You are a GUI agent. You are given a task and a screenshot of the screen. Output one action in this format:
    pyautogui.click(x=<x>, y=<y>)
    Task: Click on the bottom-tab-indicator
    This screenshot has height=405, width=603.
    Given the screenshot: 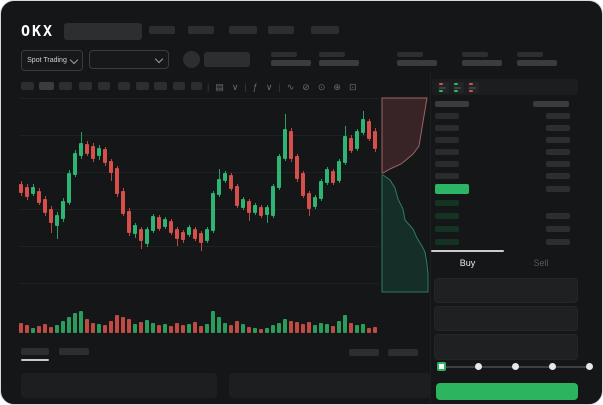 What is the action you would take?
    pyautogui.click(x=35, y=360)
    